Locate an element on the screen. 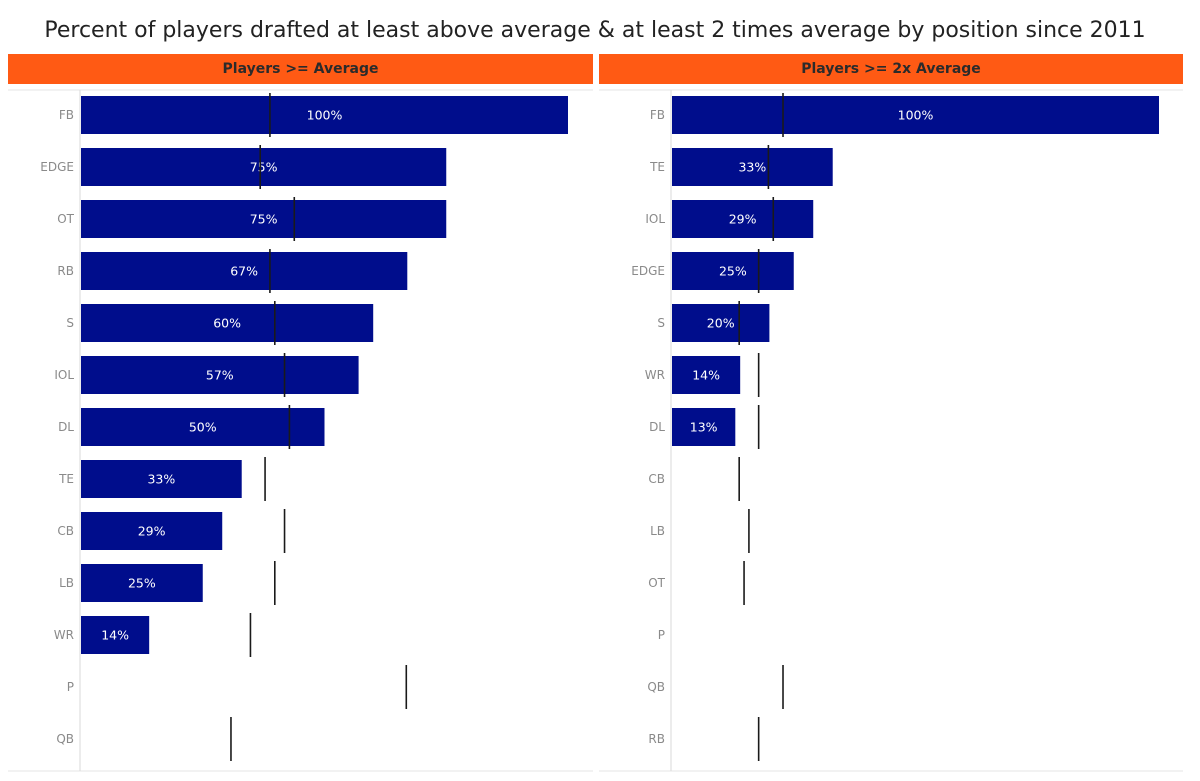 The height and width of the screenshot is (781, 1200). data-label-edge: 75% is located at coordinates (264, 167).